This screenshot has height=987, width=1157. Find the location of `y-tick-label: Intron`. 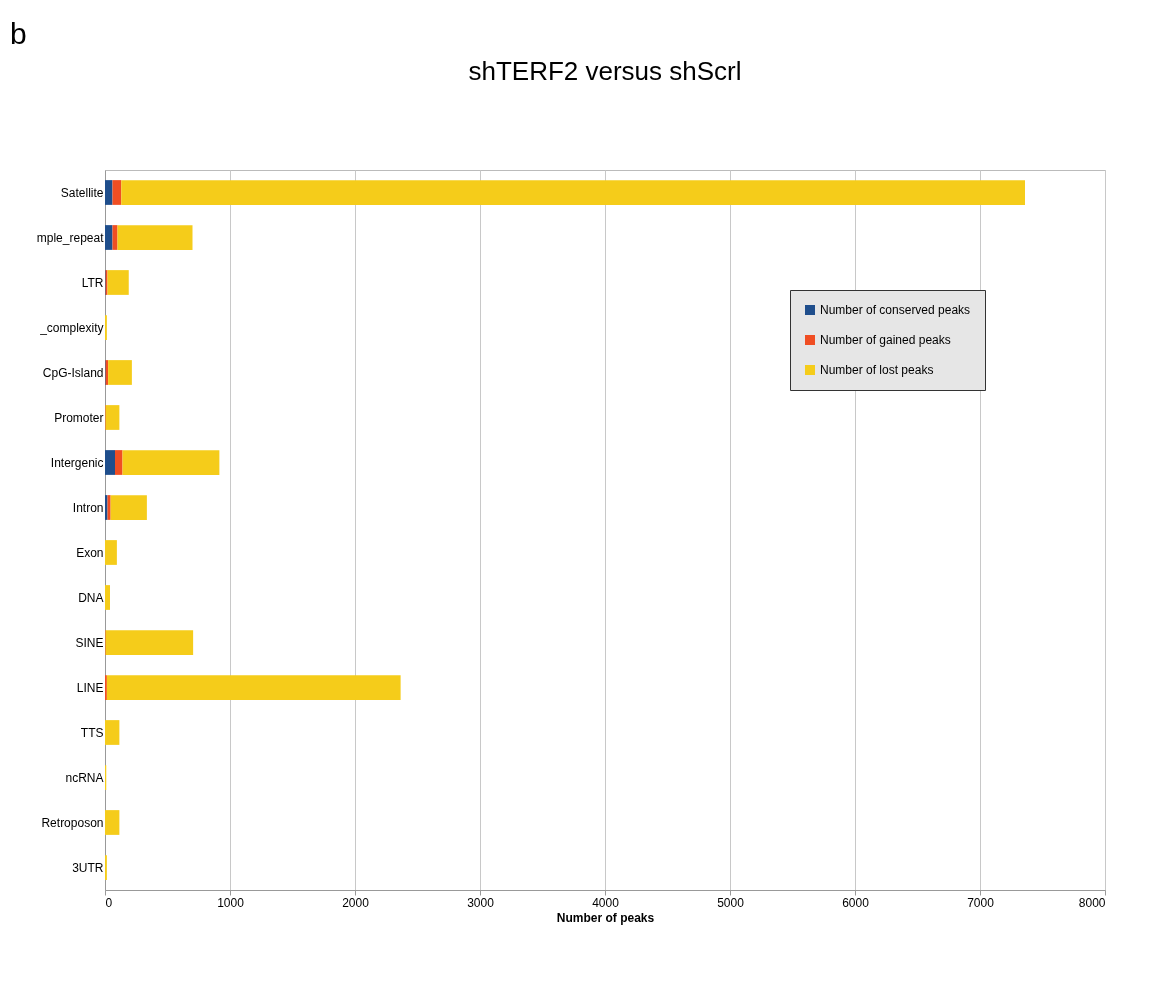

y-tick-label: Intron is located at coordinates (88, 507).